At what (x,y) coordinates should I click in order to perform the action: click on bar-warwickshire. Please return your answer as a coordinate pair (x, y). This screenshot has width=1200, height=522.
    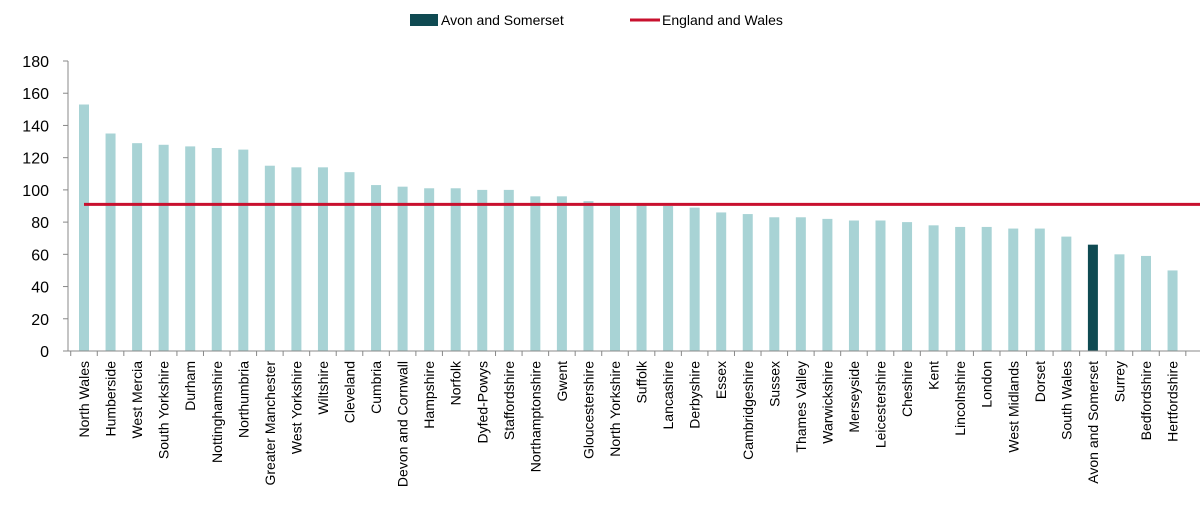
    Looking at the image, I should click on (827, 284).